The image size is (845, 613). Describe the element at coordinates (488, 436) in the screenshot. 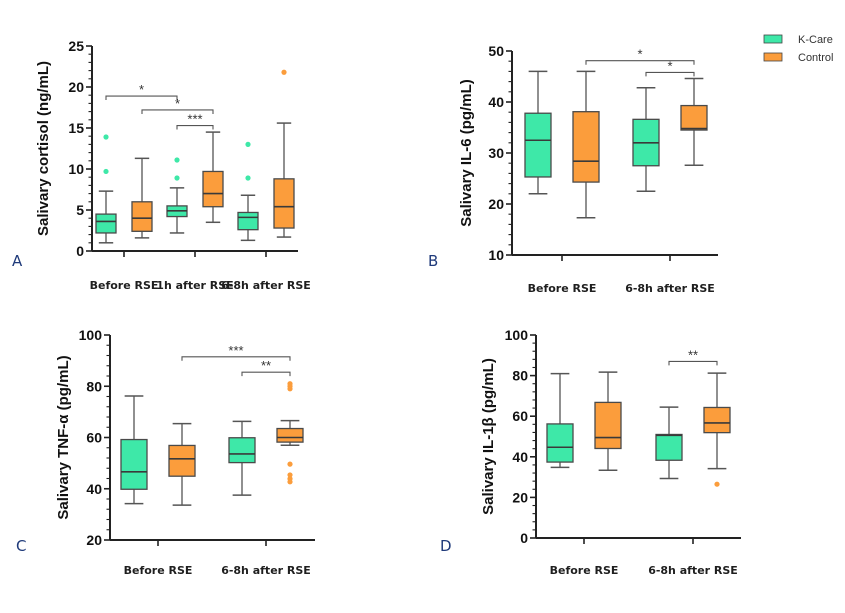

I see `y-axis-title: Salivary IL-1β (pg/mL)` at that location.